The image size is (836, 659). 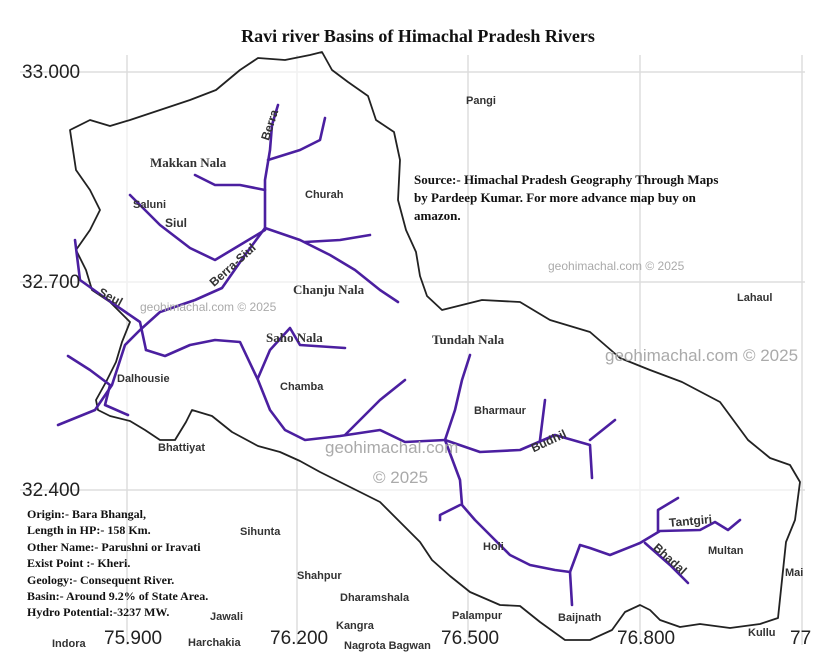 I want to click on river-label: Siul, so click(x=176, y=223).